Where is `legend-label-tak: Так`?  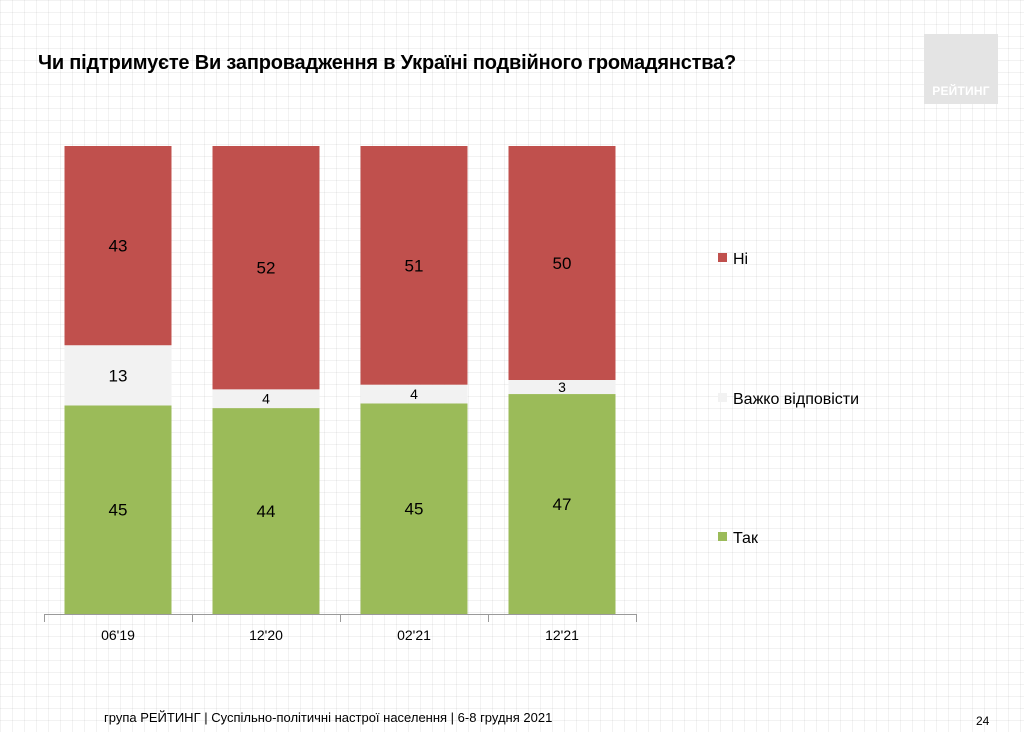
legend-label-tak: Так is located at coordinates (746, 538).